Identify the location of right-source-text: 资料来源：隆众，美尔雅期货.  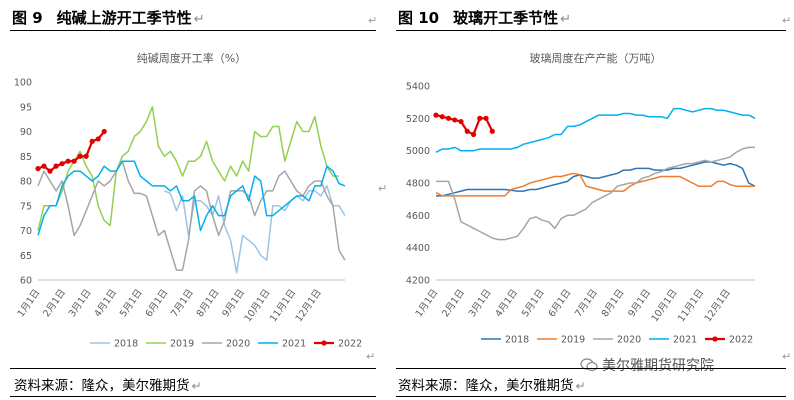
(486, 386).